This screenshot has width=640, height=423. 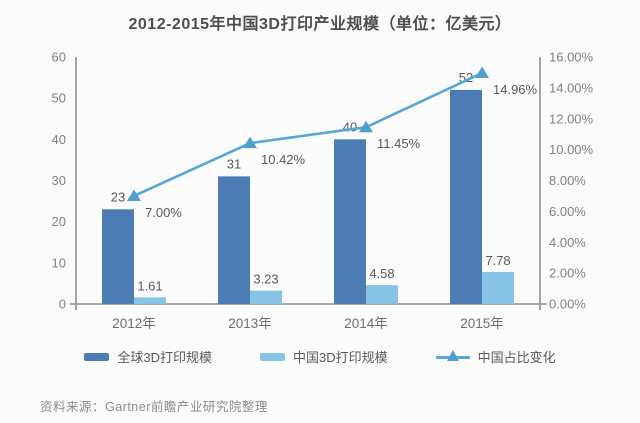 I want to click on ratio-line-swatch, so click(x=452, y=356).